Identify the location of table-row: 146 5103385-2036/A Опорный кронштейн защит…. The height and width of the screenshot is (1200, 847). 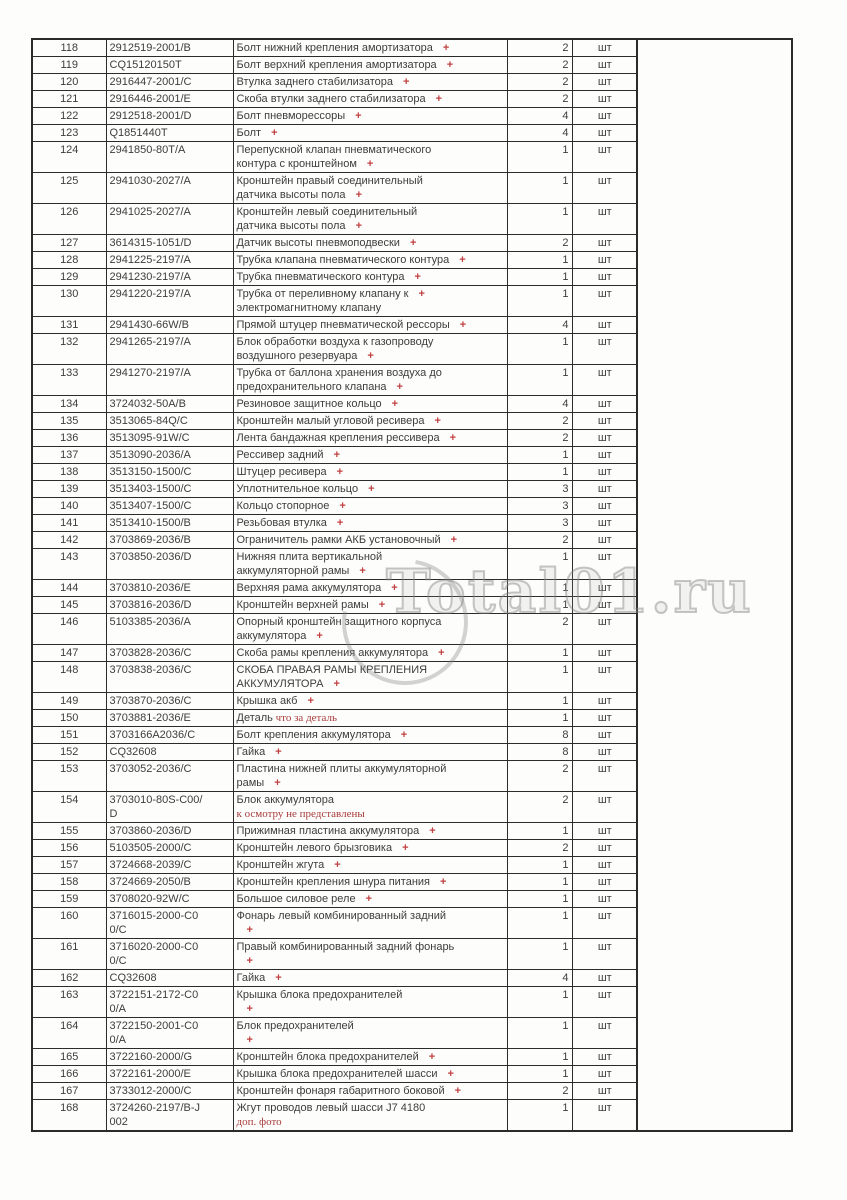
(335, 629).